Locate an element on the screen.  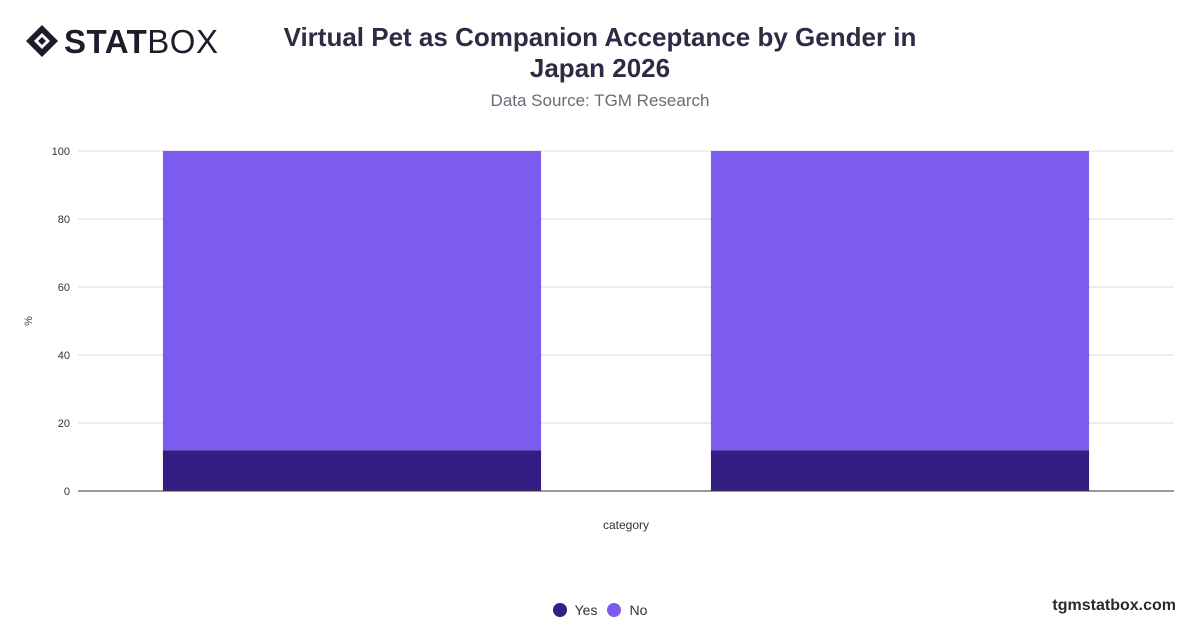
y-tick-label: 20 is located at coordinates (64, 424).